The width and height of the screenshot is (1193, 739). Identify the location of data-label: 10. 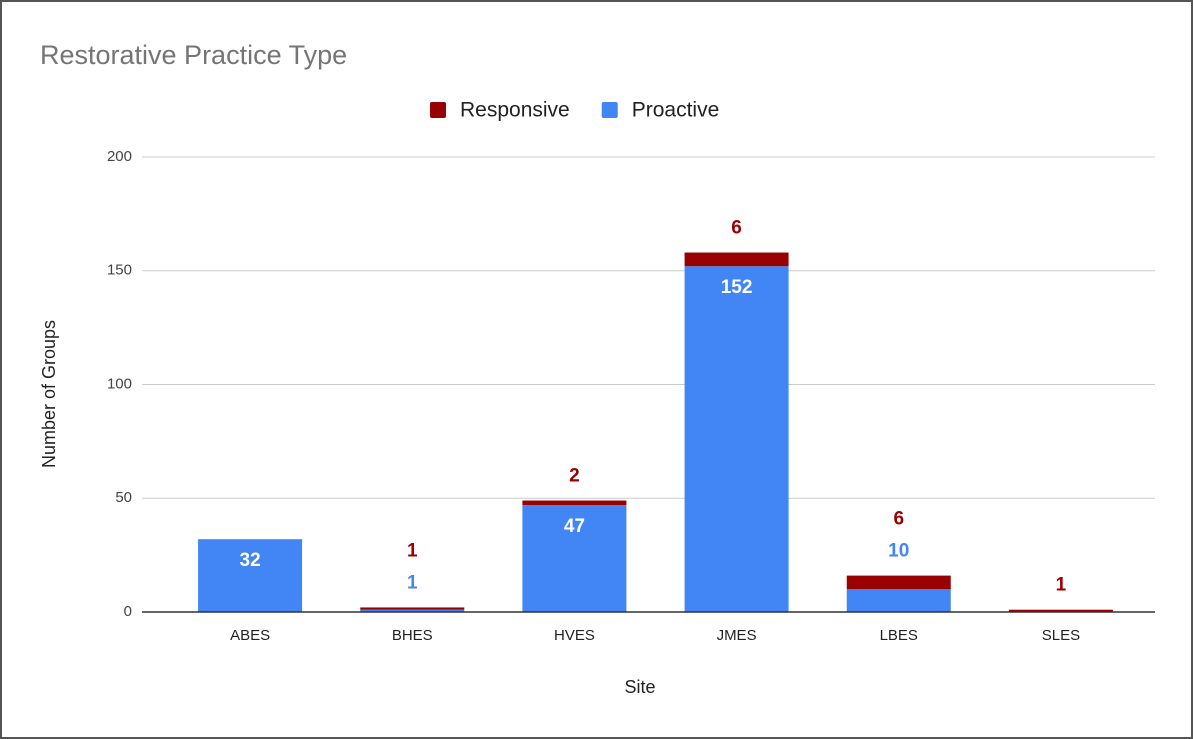
(898, 551).